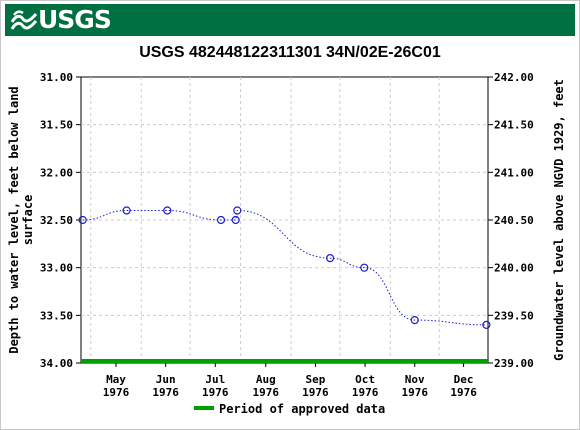 The image size is (580, 430). What do you see at coordinates (302, 409) in the screenshot?
I see `legend-label: Period of approved data` at bounding box center [302, 409].